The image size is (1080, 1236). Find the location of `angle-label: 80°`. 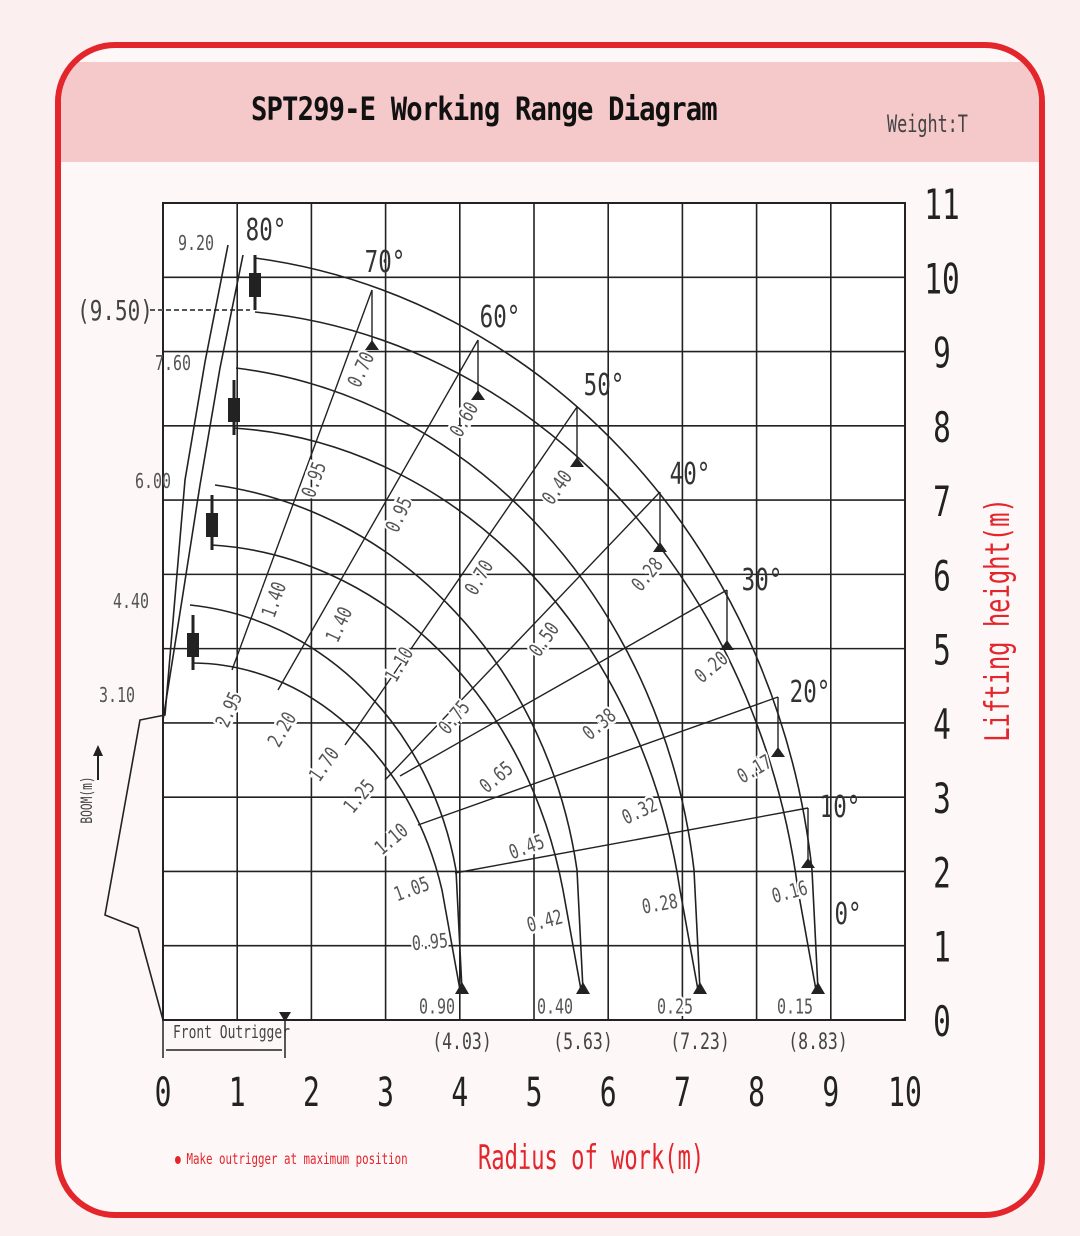

angle-label: 80° is located at coordinates (266, 230).